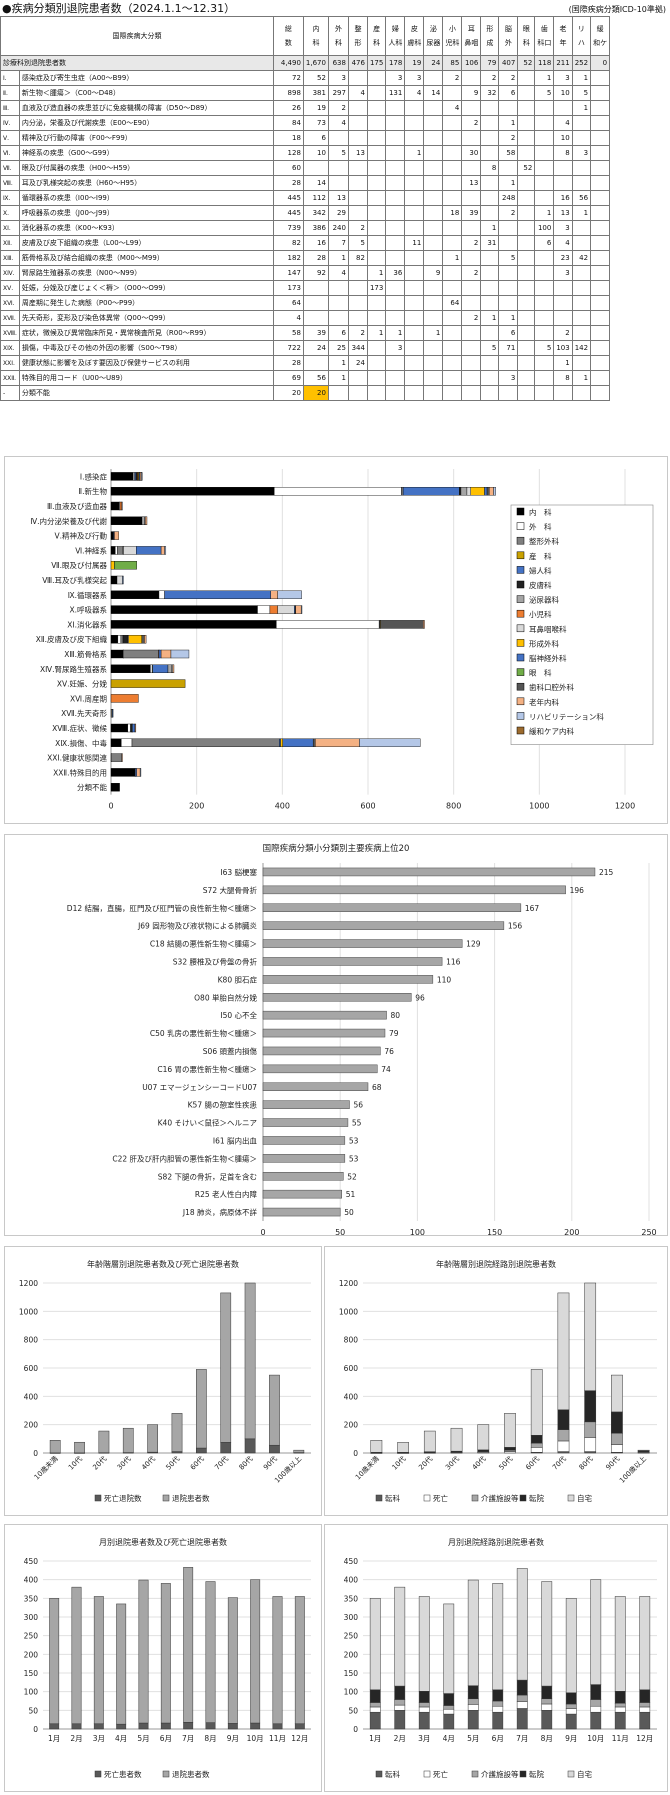  Describe the element at coordinates (338, 93) in the screenshot. I see `table-cell: 297` at that location.